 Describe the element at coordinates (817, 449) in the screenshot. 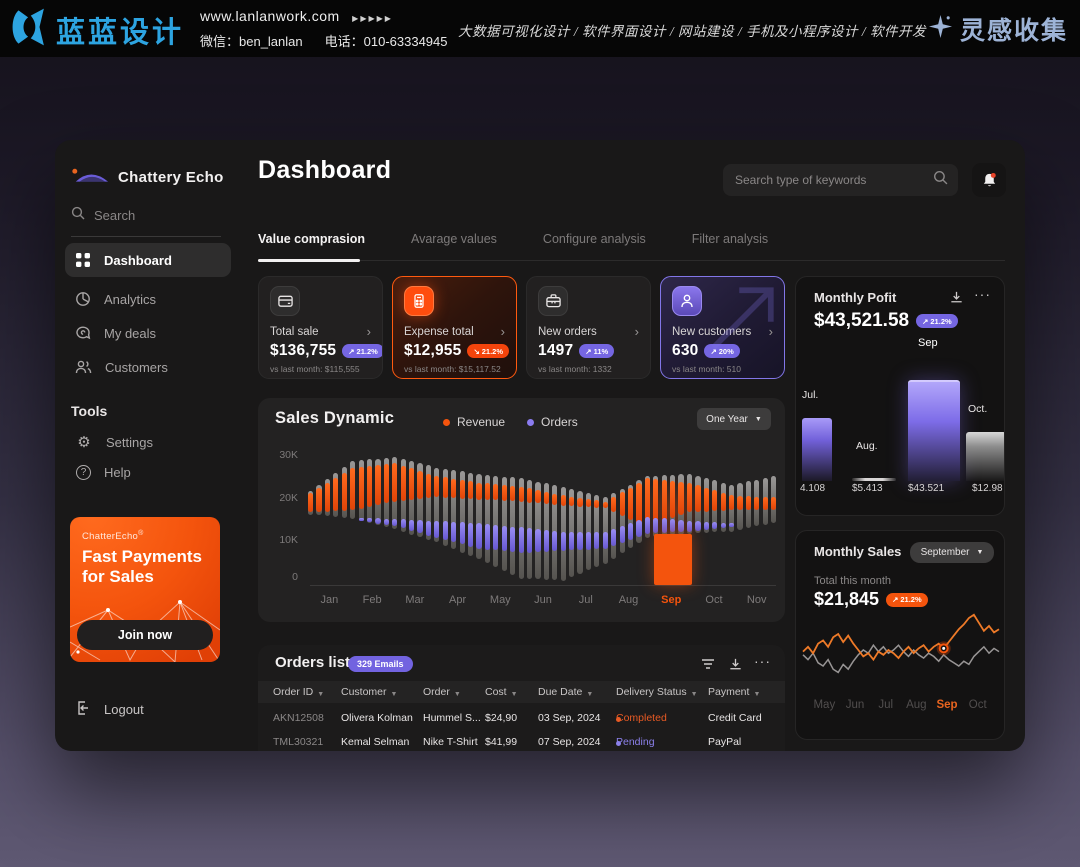

I see `profit-bar-jul` at that location.